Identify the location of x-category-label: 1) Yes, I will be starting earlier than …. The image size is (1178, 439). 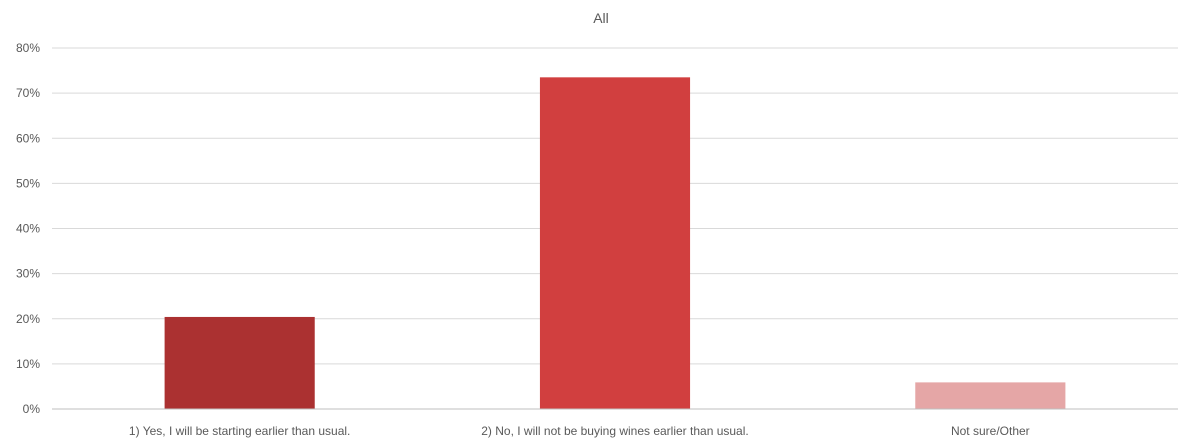
(239, 431).